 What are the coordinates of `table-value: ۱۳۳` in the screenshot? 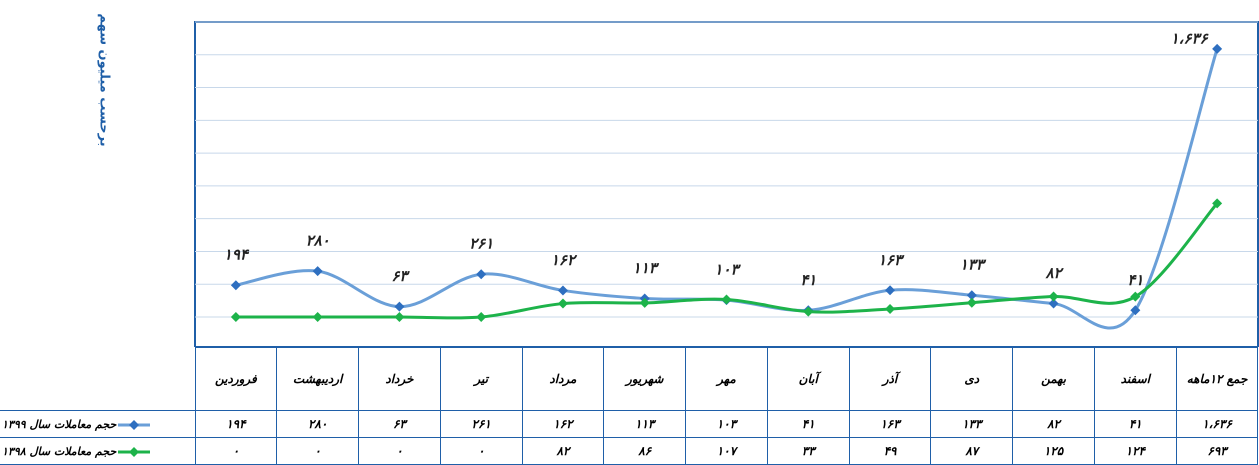 It's located at (972, 424).